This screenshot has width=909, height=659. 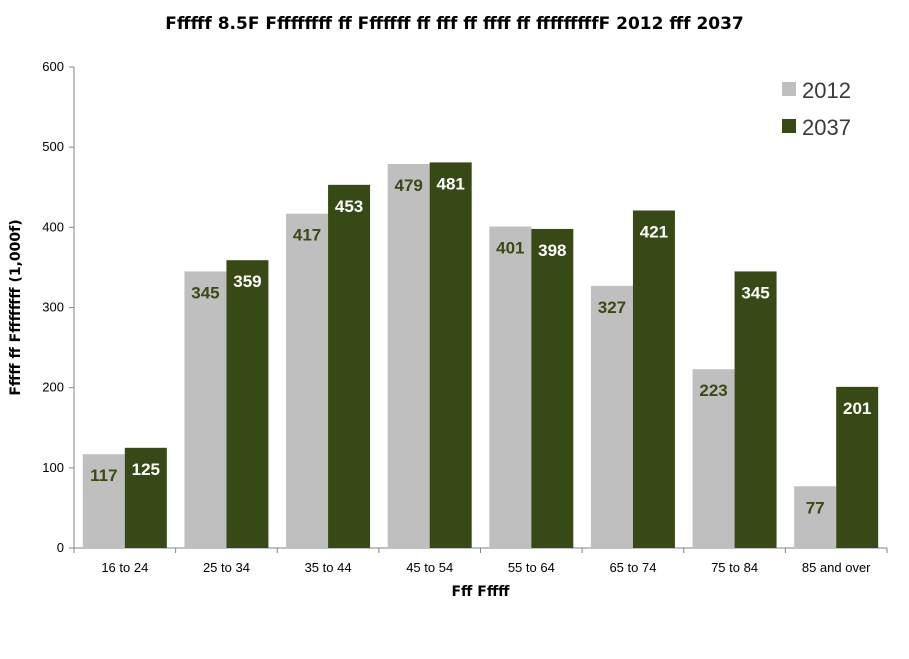 What do you see at coordinates (53, 387) in the screenshot?
I see `y-tick-label: 200` at bounding box center [53, 387].